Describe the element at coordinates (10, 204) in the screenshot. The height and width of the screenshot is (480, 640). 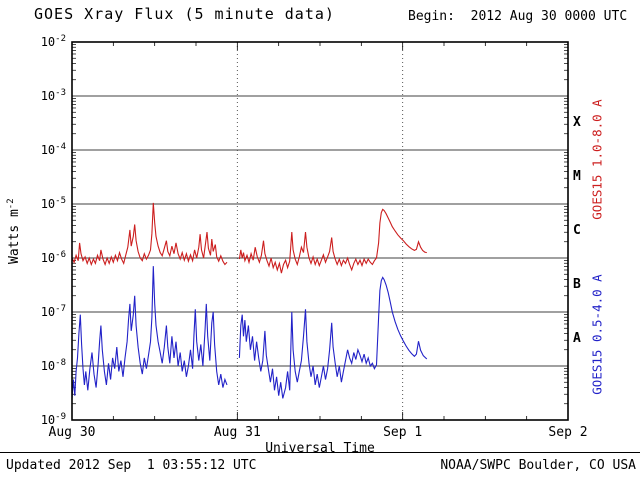
I see `y-axis-title-exponent: -2` at that location.